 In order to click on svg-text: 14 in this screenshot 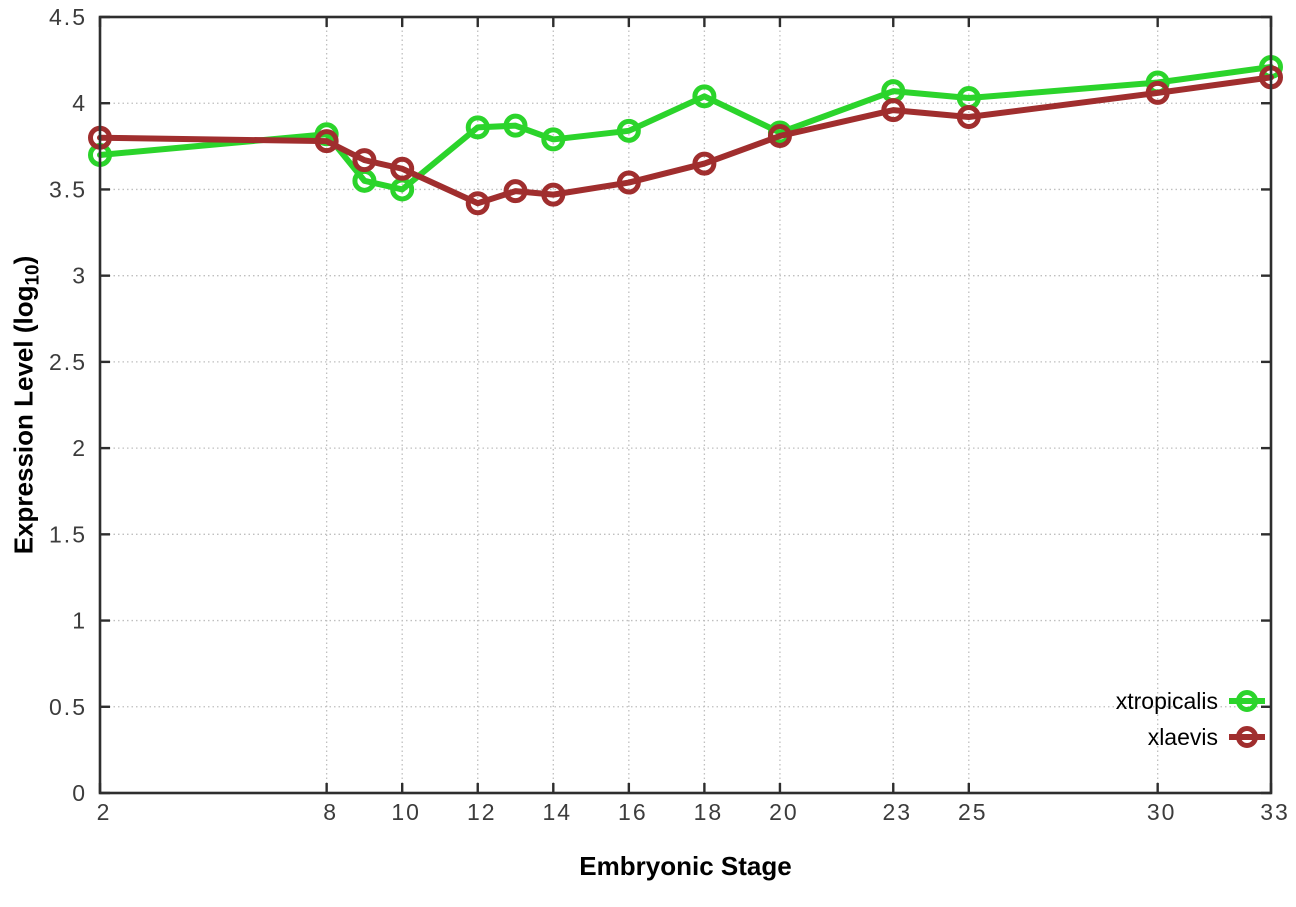, I will do `click(557, 812)`.